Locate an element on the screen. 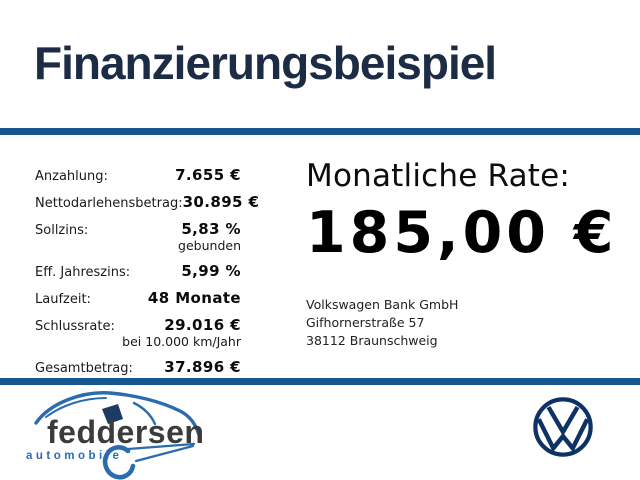 This screenshot has width=640, height=480. finance-row-anzahlung: Anzahlung: 7.655 € is located at coordinates (138, 175).